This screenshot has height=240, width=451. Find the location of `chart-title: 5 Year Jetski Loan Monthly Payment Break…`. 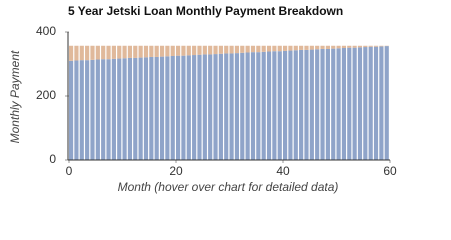

chart-title: 5 Year Jetski Loan Monthly Payment Break… is located at coordinates (205, 11).